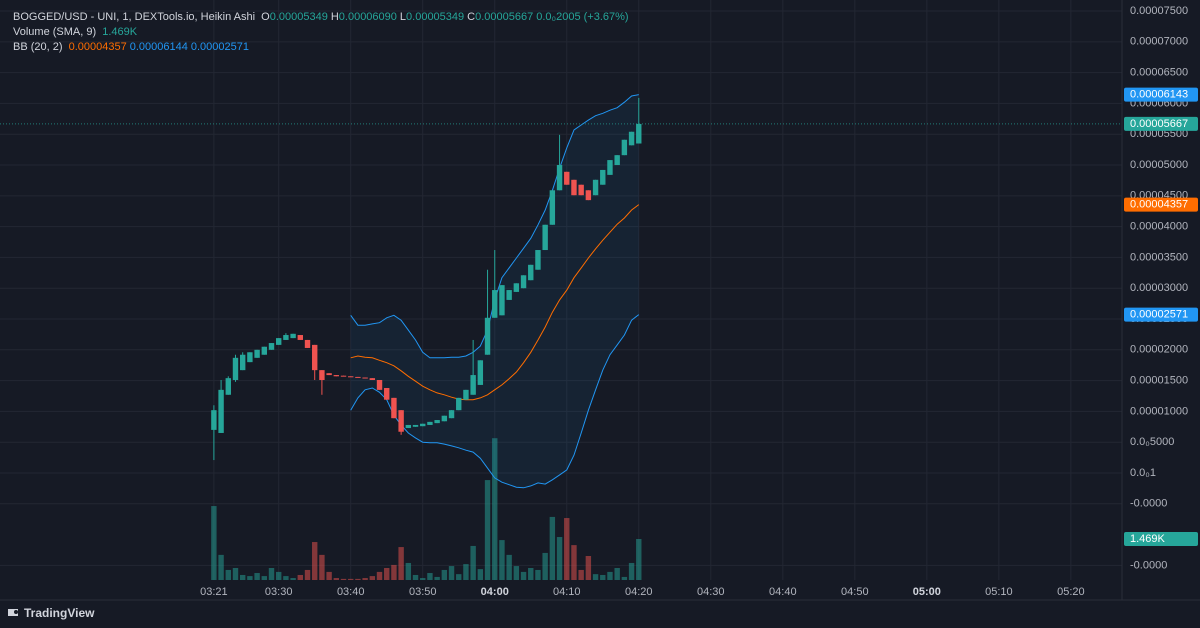 The height and width of the screenshot is (628, 1200). I want to click on x-tick-label: 04:10, so click(567, 592).